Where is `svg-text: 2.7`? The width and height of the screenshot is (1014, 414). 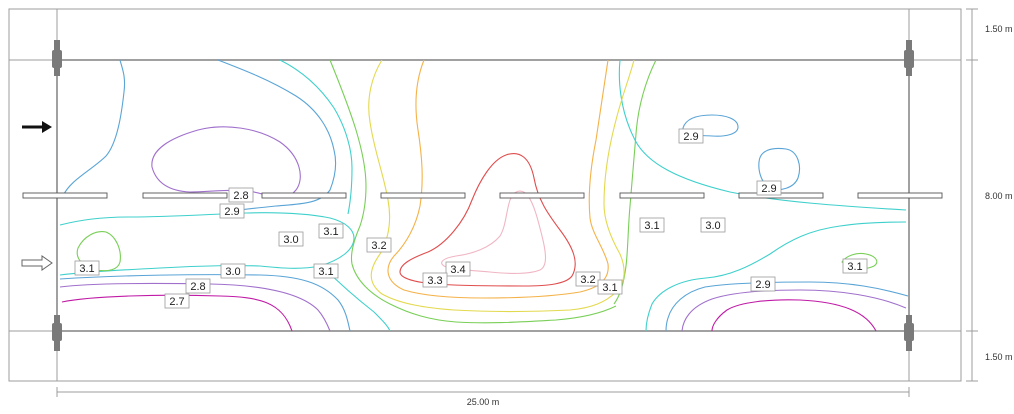
svg-text: 2.7 is located at coordinates (176, 302).